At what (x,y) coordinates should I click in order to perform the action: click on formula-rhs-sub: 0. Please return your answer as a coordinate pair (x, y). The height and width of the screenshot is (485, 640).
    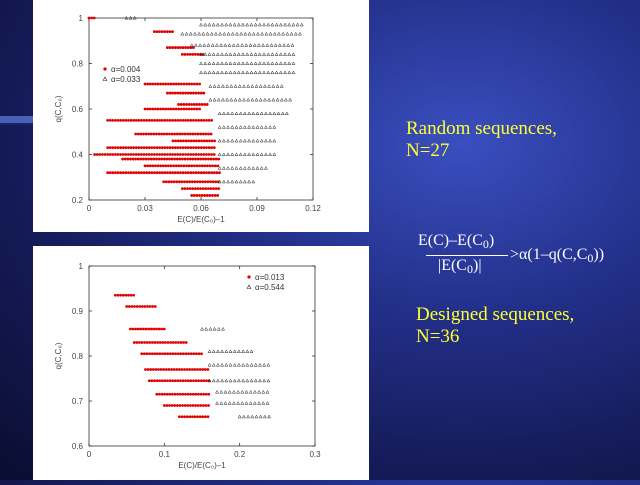
    Looking at the image, I should click on (590, 258).